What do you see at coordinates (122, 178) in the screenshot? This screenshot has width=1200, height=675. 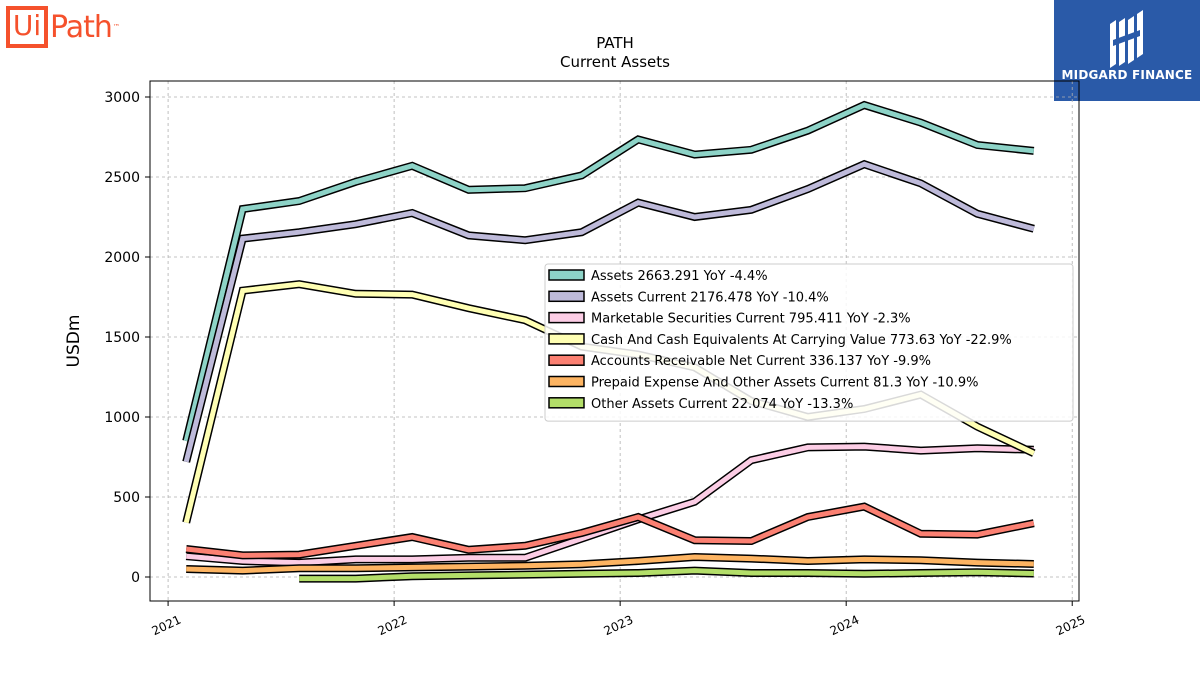 I see `y-tick-label: 2500` at bounding box center [122, 178].